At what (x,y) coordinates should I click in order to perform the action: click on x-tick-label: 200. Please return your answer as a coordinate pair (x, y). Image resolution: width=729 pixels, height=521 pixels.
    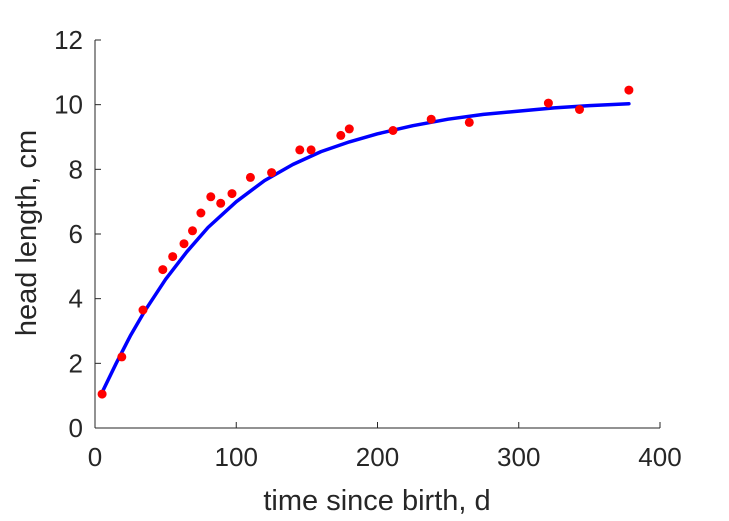
    Looking at the image, I should click on (377, 457).